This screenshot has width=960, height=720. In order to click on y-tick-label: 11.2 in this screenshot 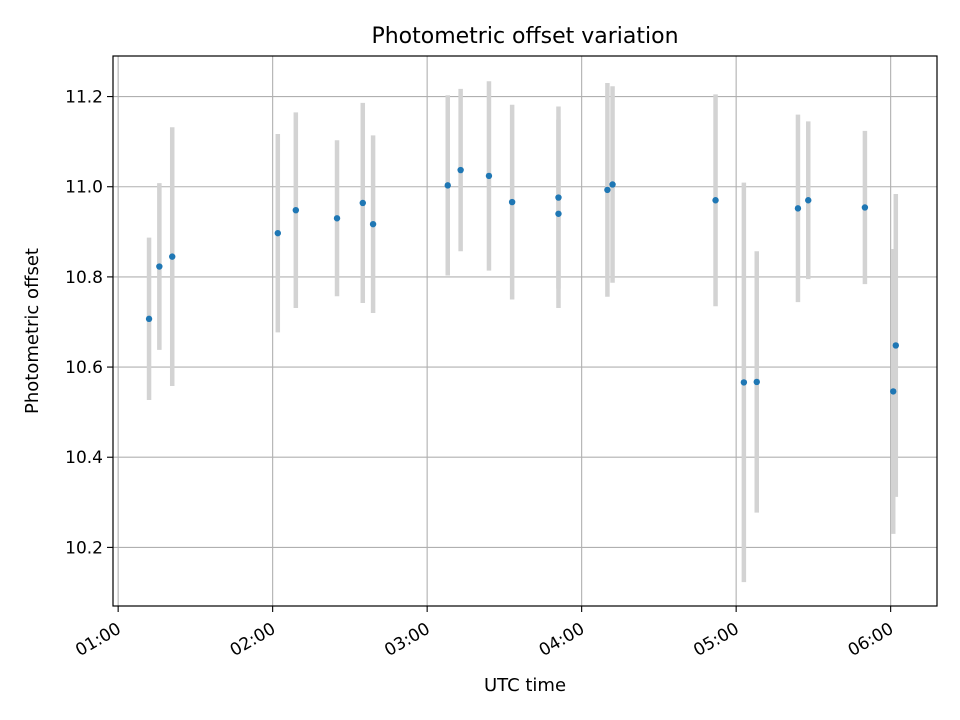, I will do `click(84, 98)`.